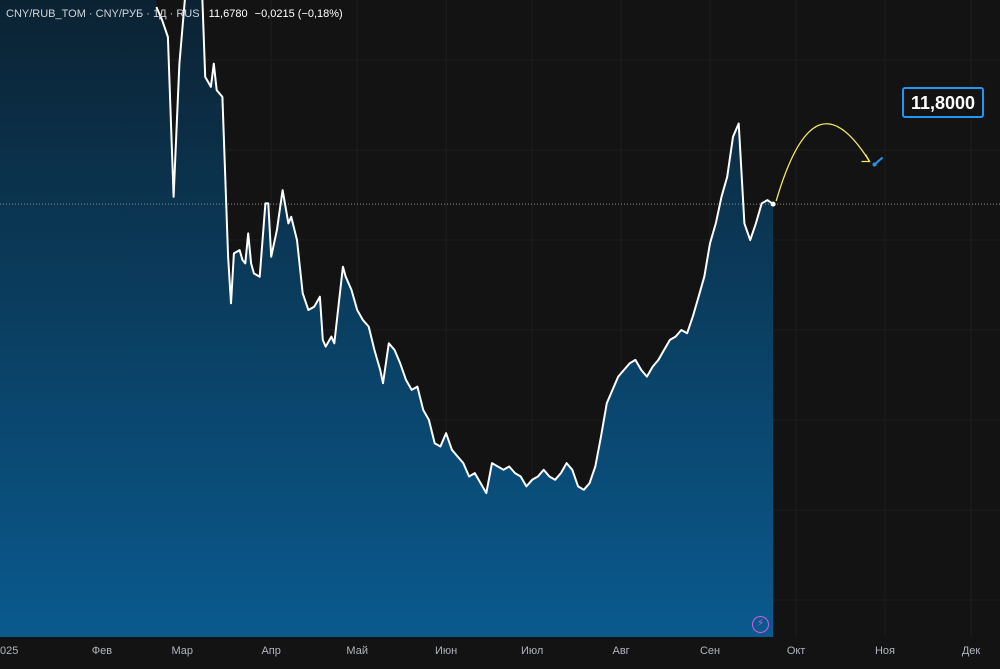  I want to click on x-axis: 025 Фев Мар Апр Май Июн Июл Авг Сен Окт Ноя Дек, so click(500, 650).